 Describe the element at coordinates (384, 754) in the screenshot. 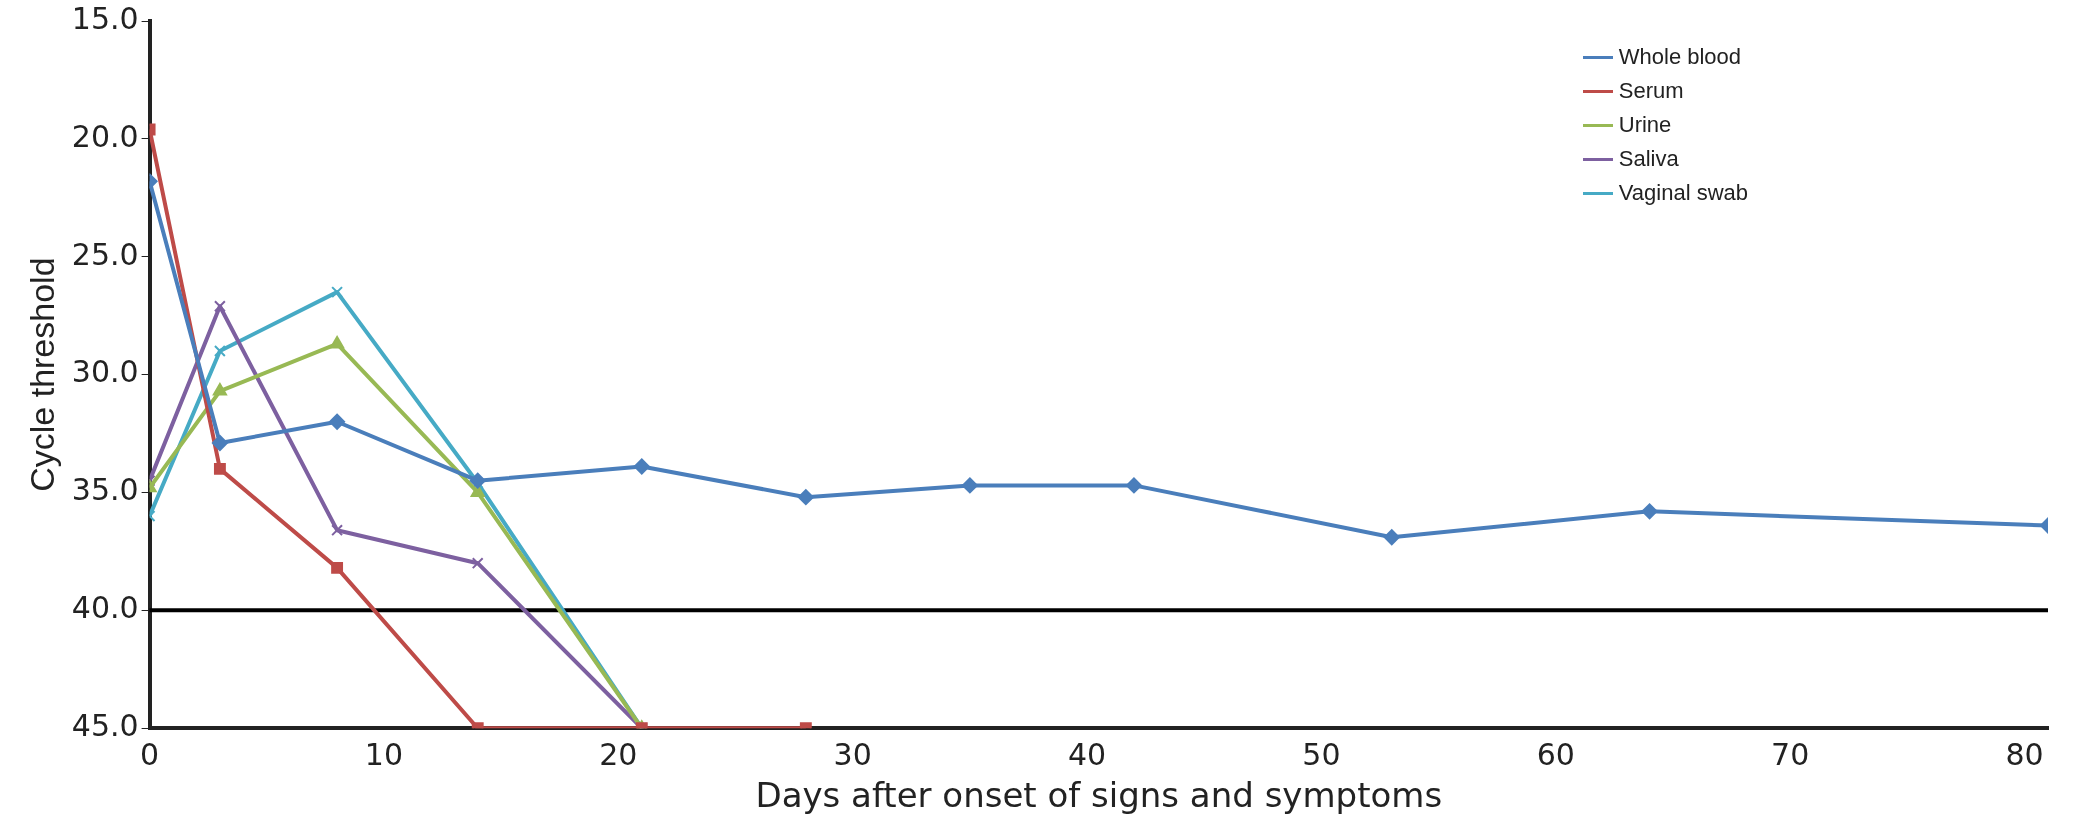

I see `x-tick-label: 10` at that location.